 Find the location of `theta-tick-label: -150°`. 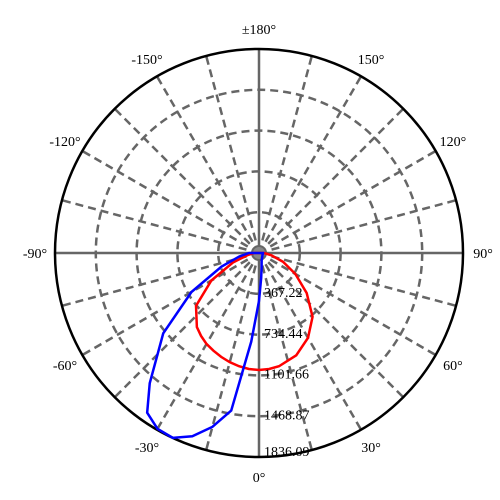

theta-tick-label: -150° is located at coordinates (146, 60).